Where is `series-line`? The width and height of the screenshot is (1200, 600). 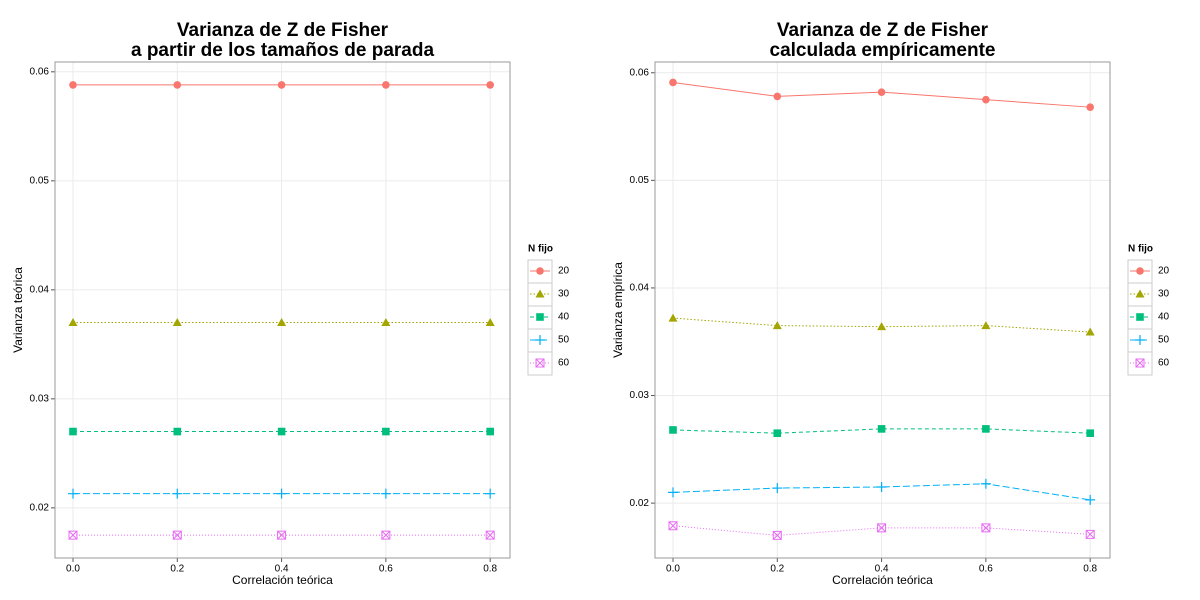 series-line is located at coordinates (881, 530).